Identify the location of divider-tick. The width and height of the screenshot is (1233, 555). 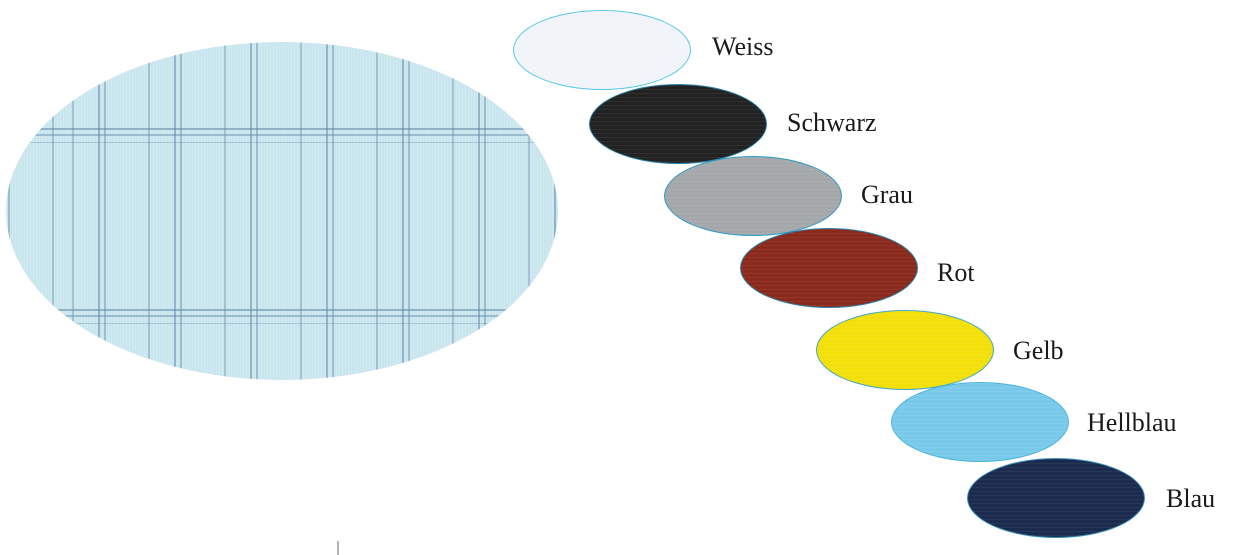
(338, 548).